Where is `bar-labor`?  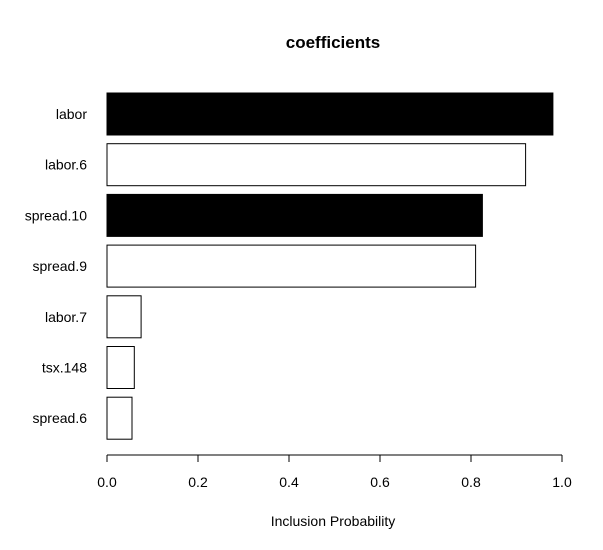 bar-labor is located at coordinates (330, 114).